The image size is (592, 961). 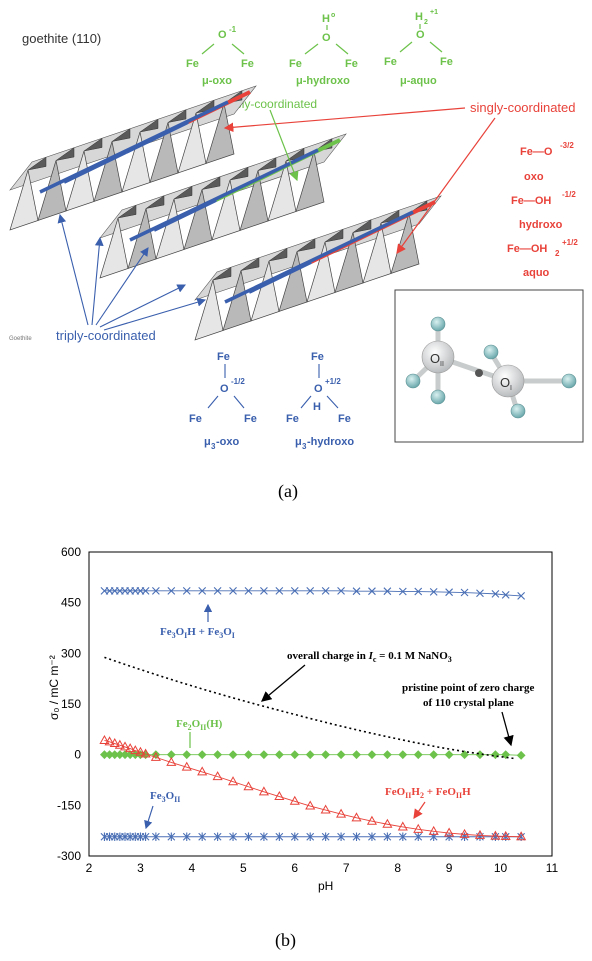 I want to click on anno-part: = 0.1 M NaNO, so click(x=412, y=656).